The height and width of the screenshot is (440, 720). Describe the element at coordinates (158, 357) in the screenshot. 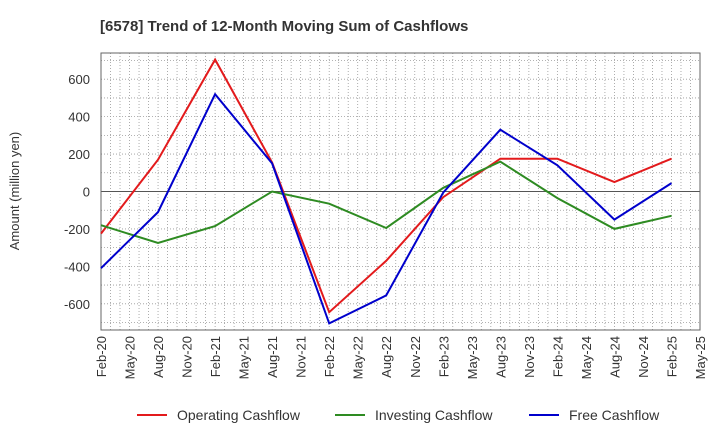

I see `x-tick-label: Aug-20` at that location.